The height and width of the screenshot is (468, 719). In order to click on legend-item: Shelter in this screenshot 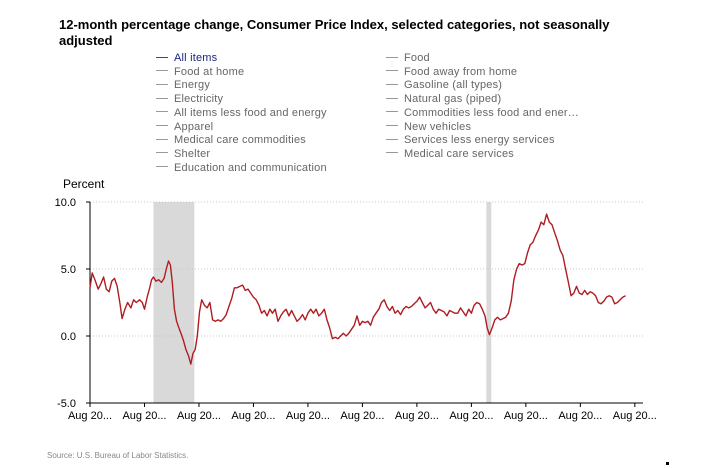, I will do `click(183, 154)`.